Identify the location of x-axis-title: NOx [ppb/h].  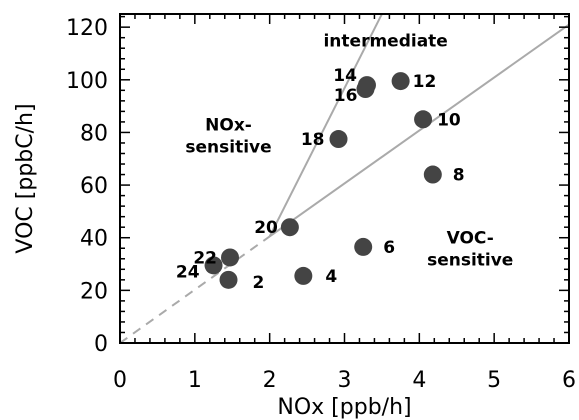
(344, 407).